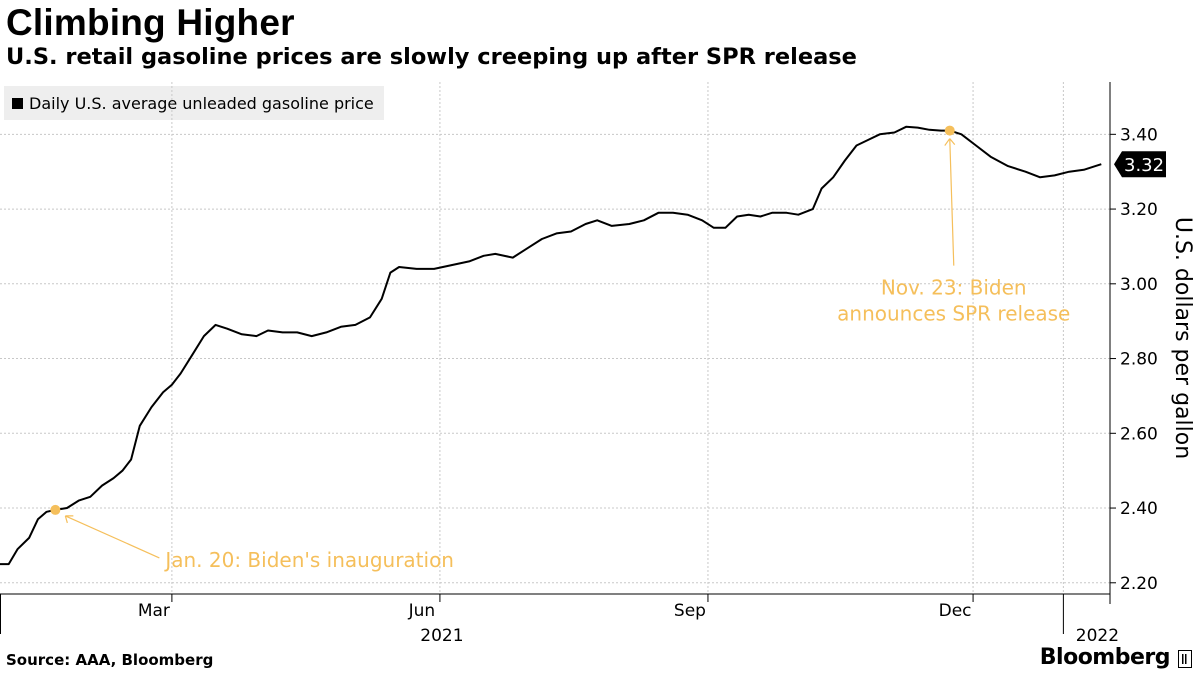 This screenshot has width=1200, height=675. I want to click on last-value-tag-shape, so click(1140, 164).